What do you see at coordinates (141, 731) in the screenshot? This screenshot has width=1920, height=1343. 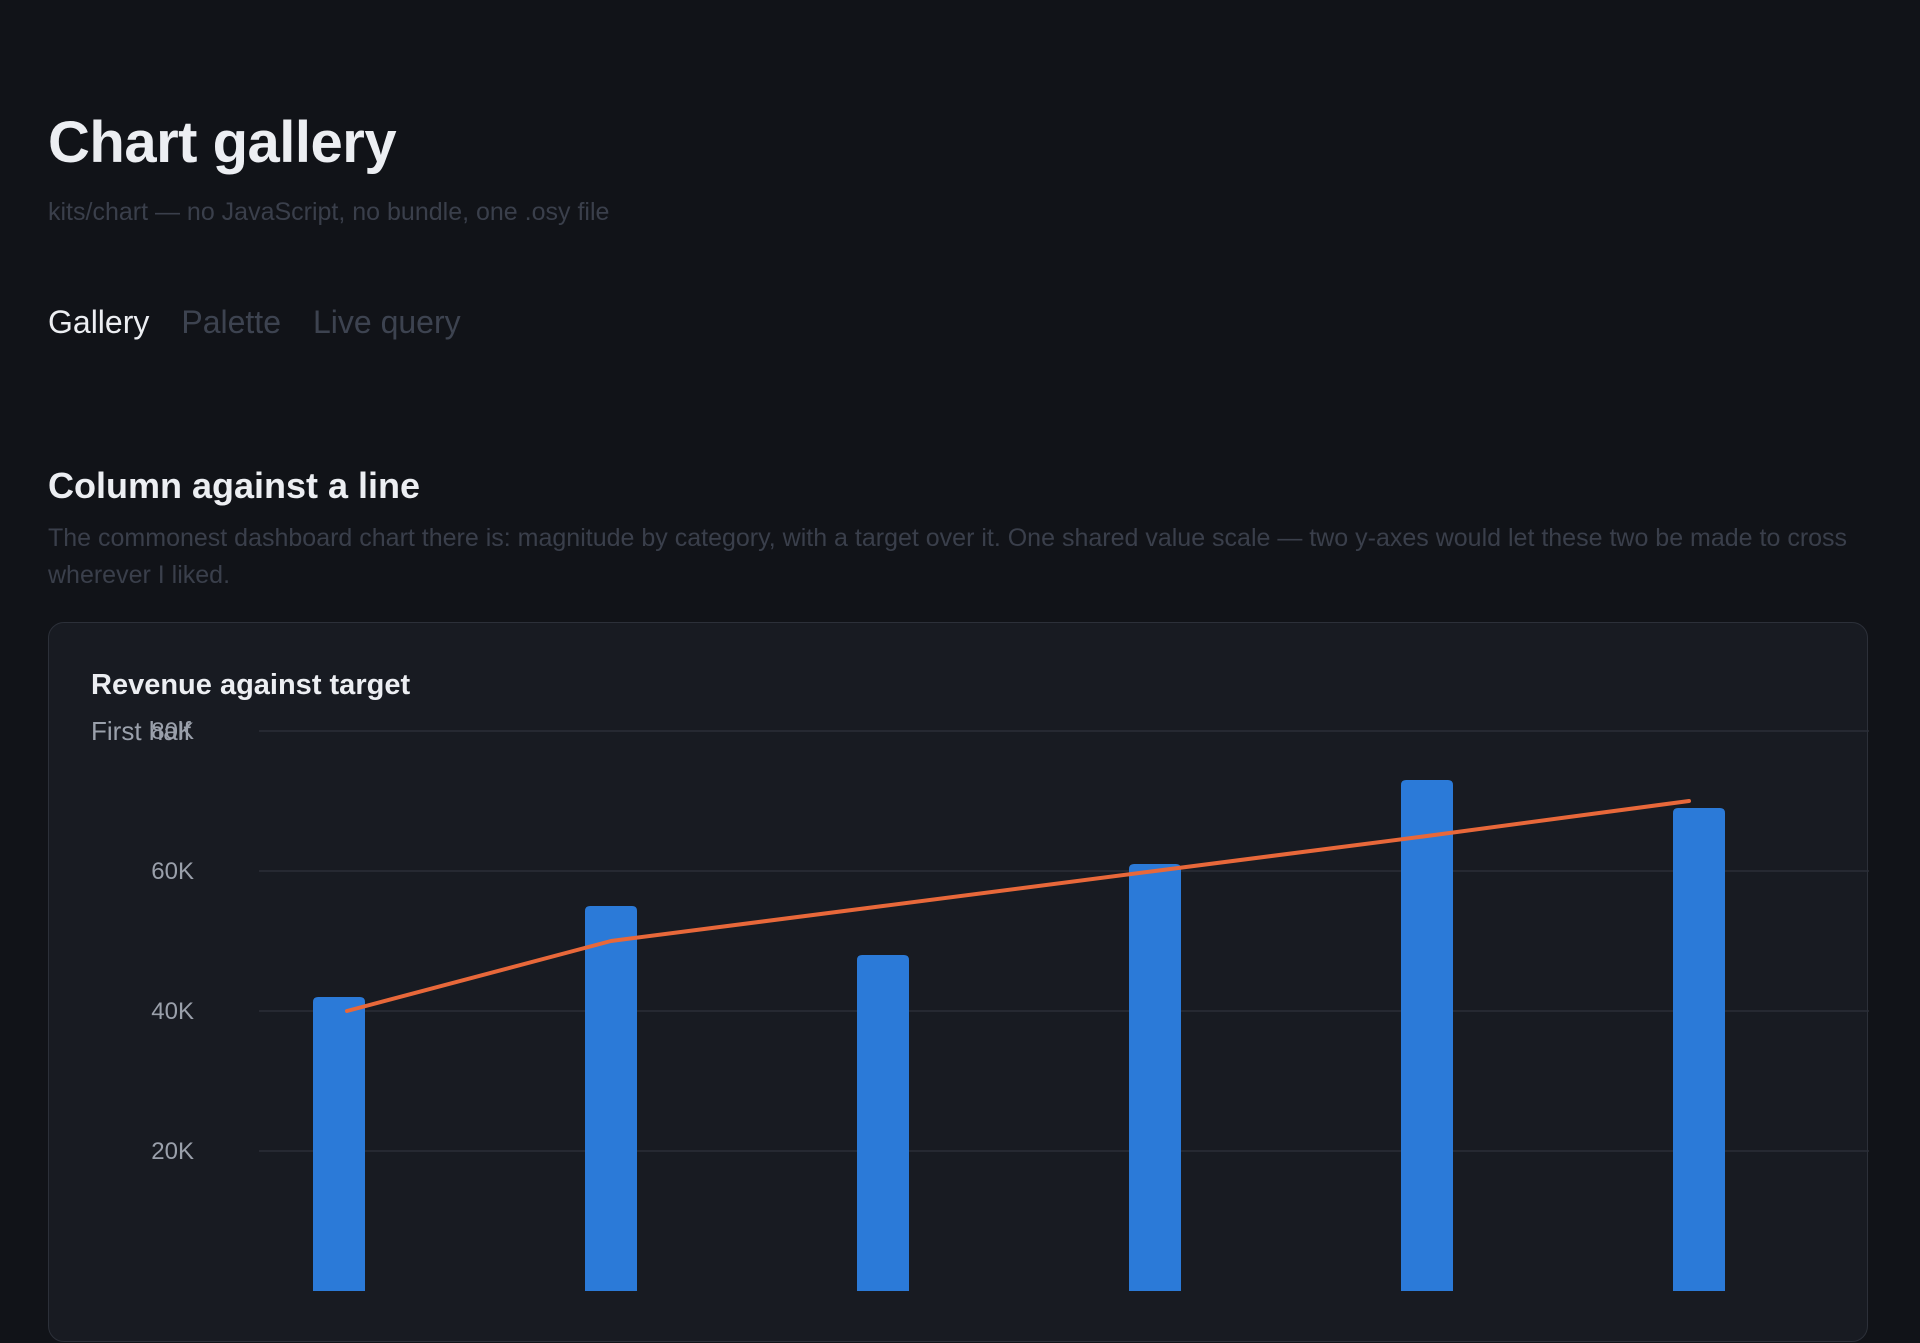 I see `chart-subtitle: First half` at bounding box center [141, 731].